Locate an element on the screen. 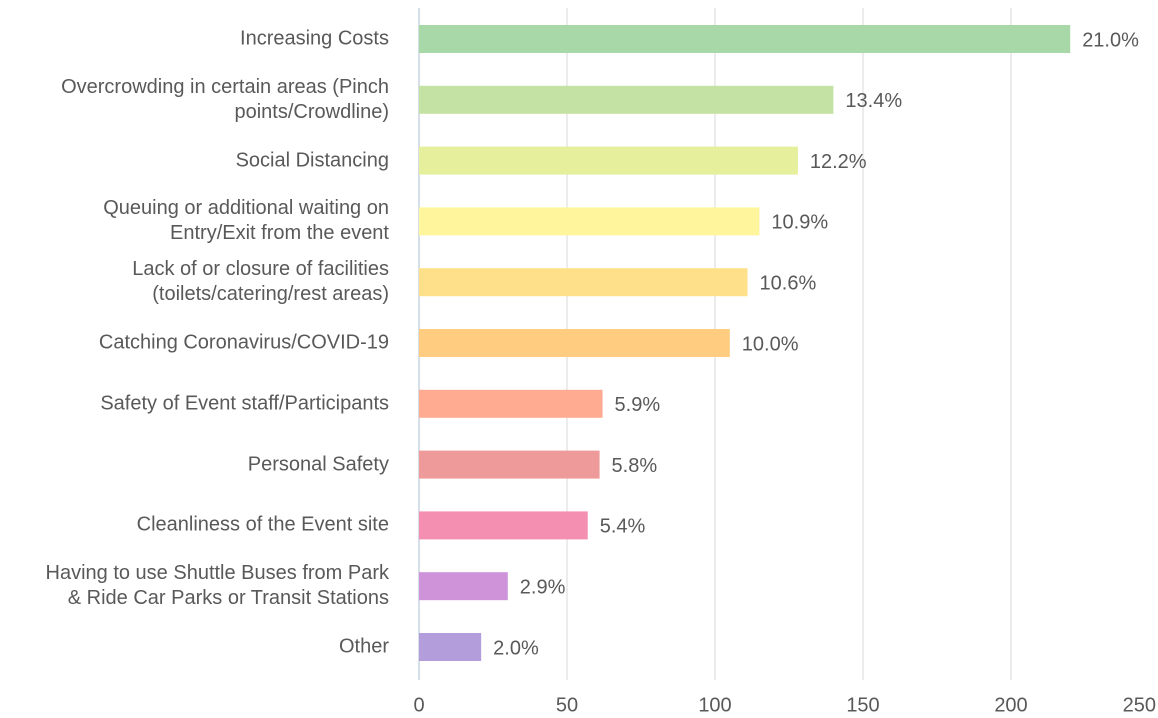  category-label: Increasing Costs is located at coordinates (314, 38).